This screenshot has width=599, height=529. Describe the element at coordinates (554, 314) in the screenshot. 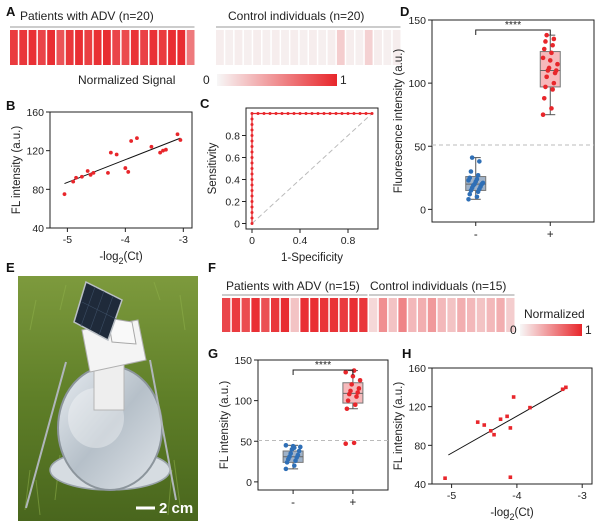

I see `heatmap-f-colorbar-label: Normalized` at that location.